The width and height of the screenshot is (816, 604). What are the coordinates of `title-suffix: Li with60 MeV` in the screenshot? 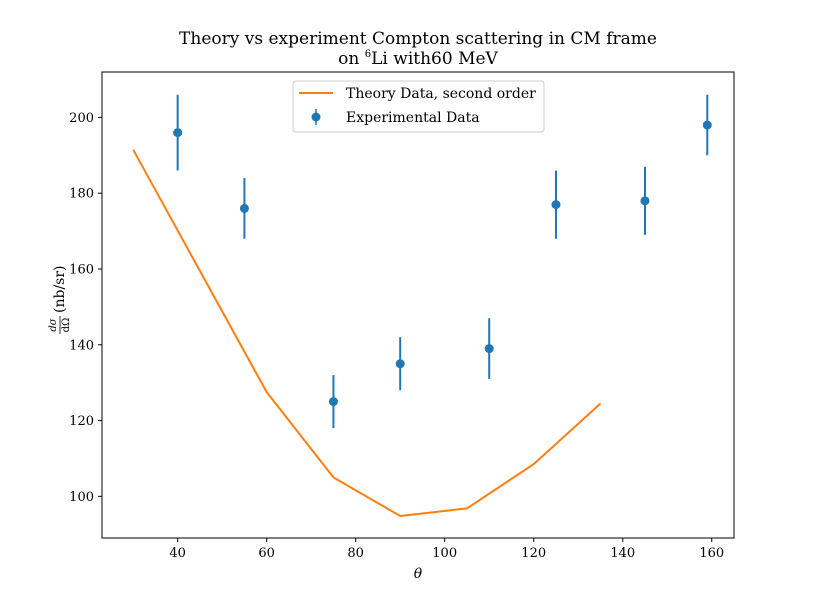 It's located at (434, 59).